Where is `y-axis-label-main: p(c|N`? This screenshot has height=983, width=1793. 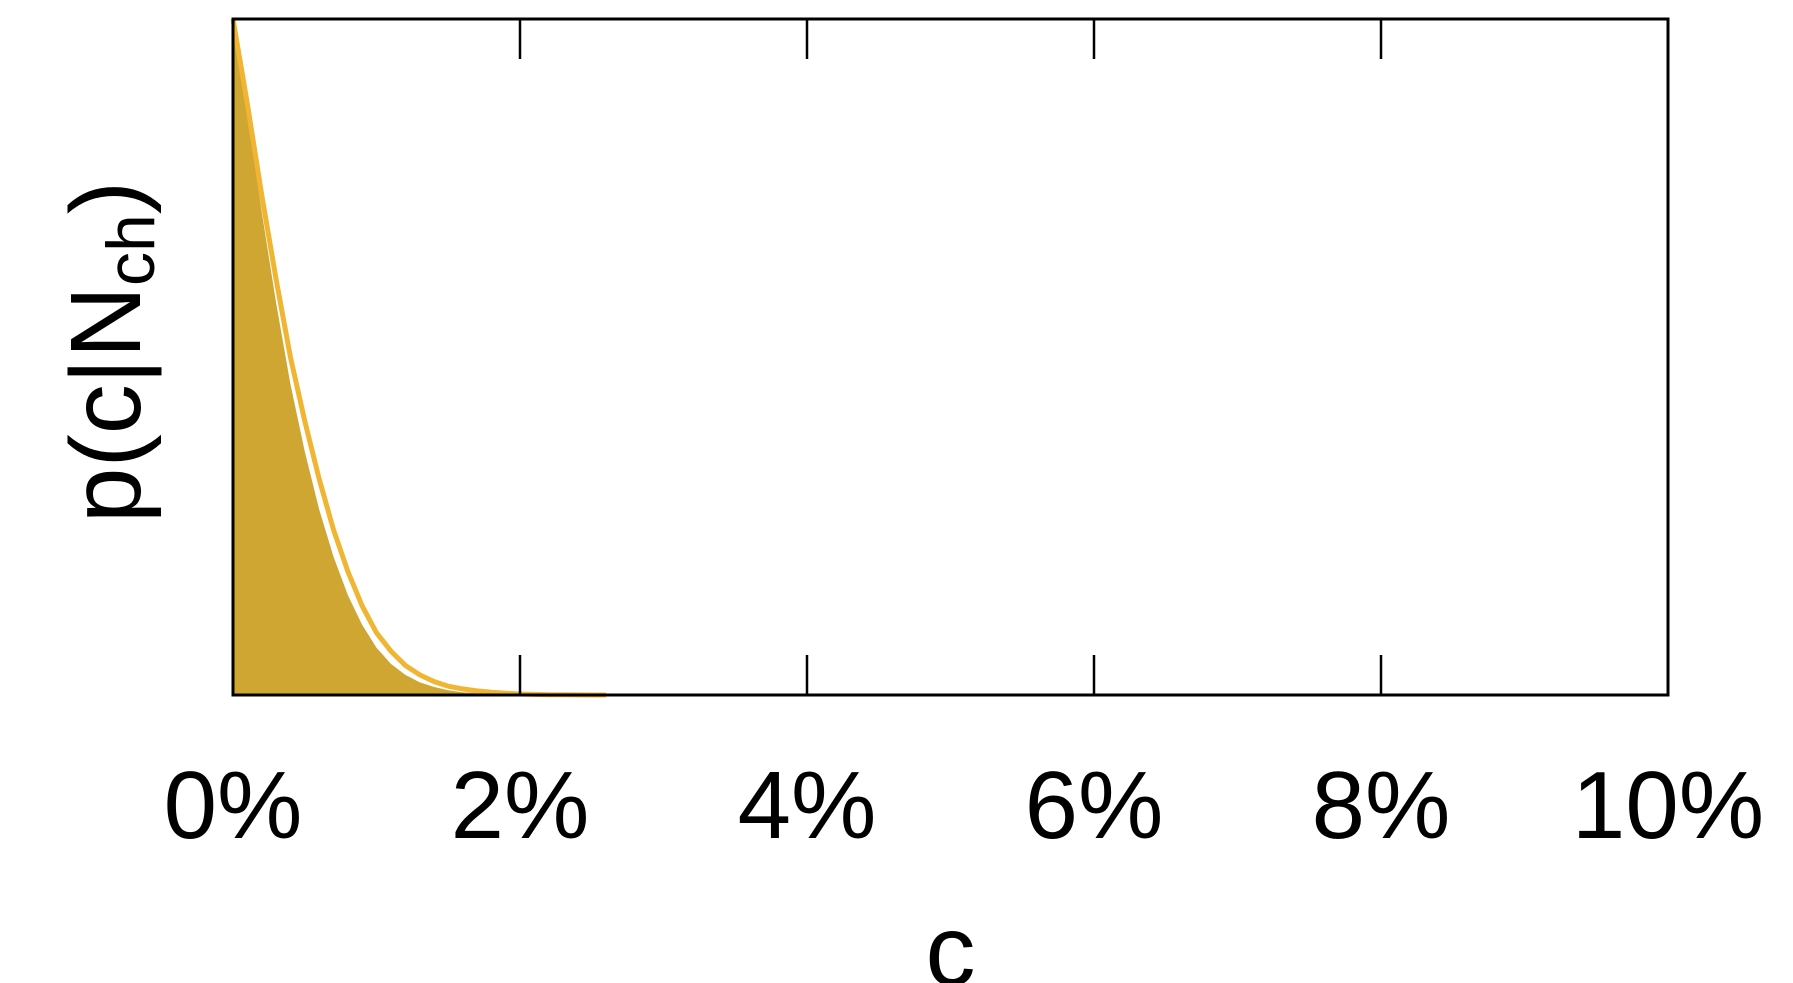
y-axis-label-main: p(c|N is located at coordinates (106, 404).